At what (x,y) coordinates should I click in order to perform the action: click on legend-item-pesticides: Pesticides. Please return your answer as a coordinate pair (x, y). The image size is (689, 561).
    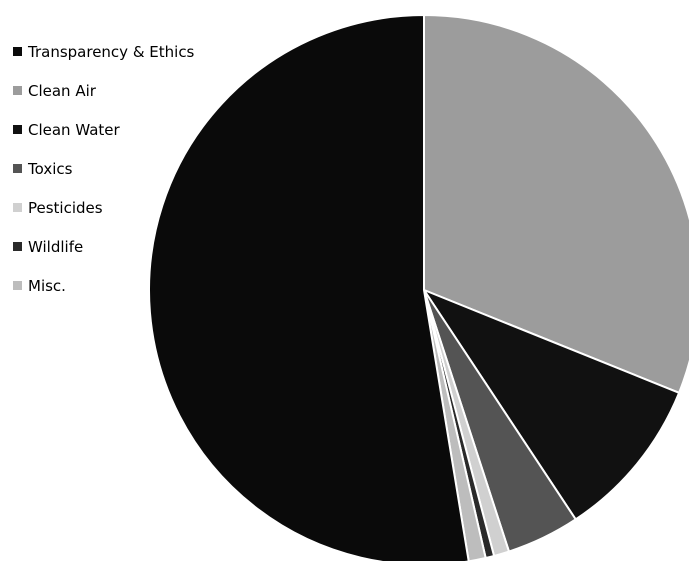
    Looking at the image, I should click on (103, 207).